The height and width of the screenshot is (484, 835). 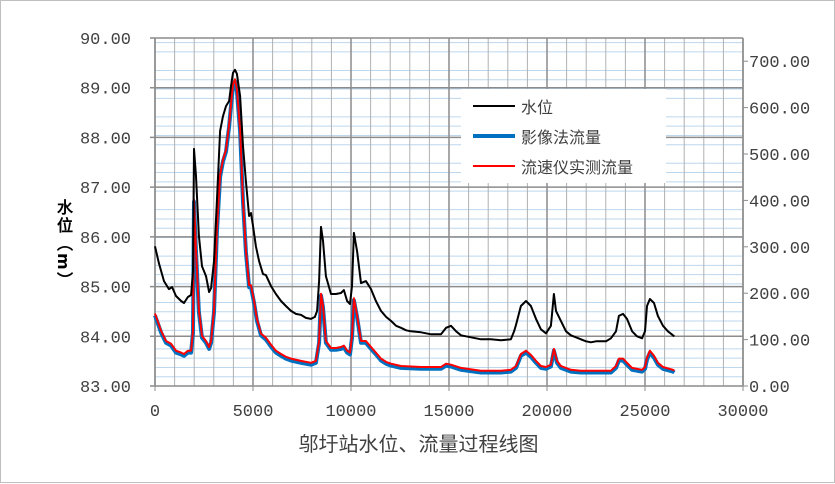 What do you see at coordinates (742, 412) in the screenshot?
I see `x-tick-label: 30000` at bounding box center [742, 412].